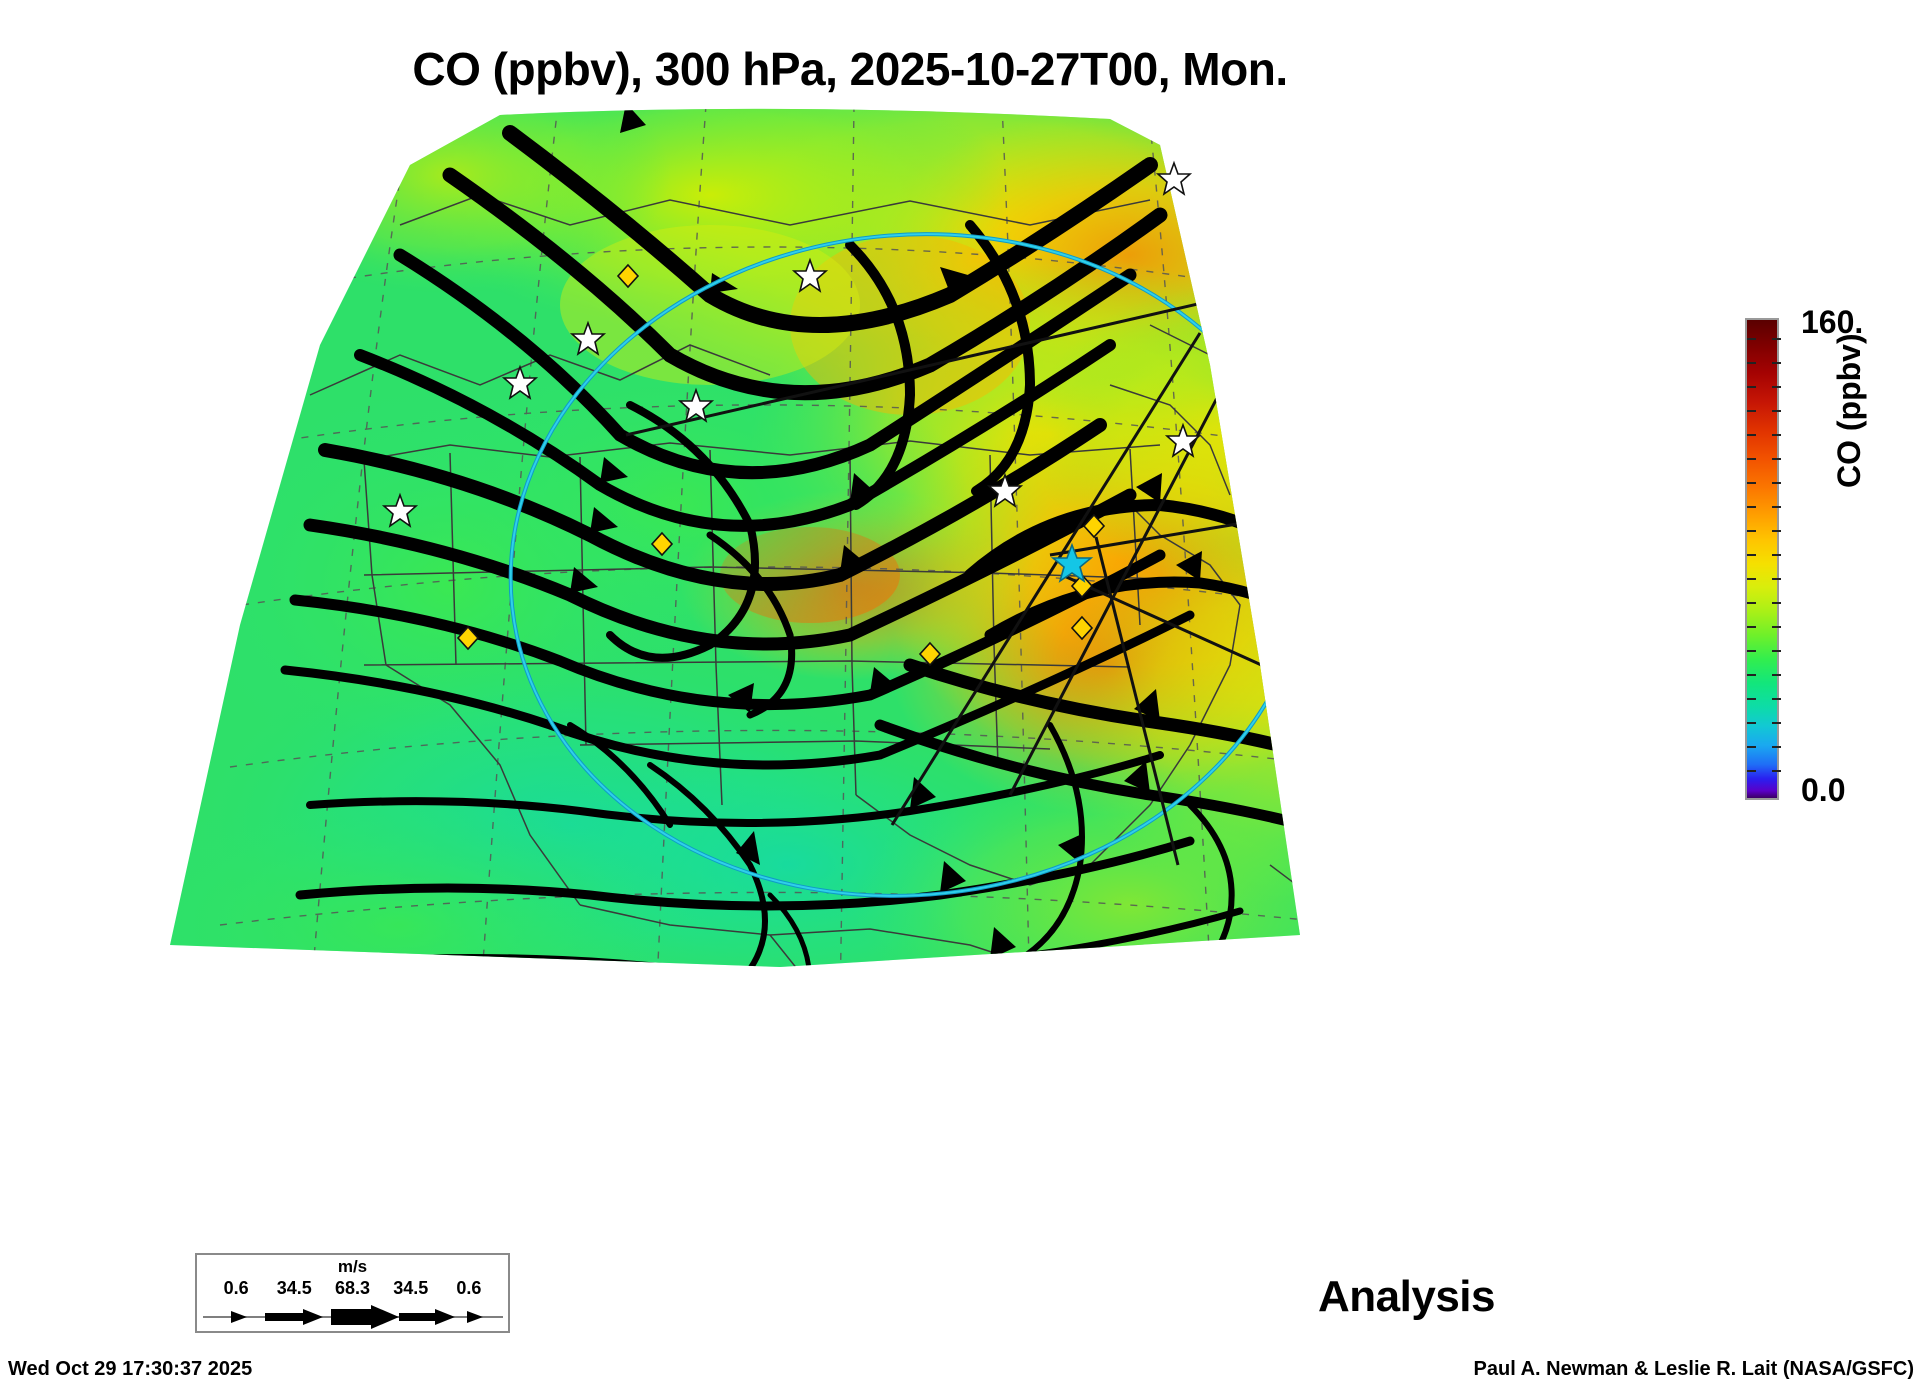 The height and width of the screenshot is (1394, 1926). Describe the element at coordinates (1832, 322) in the screenshot. I see `colorbar-max-label: 160.` at that location.